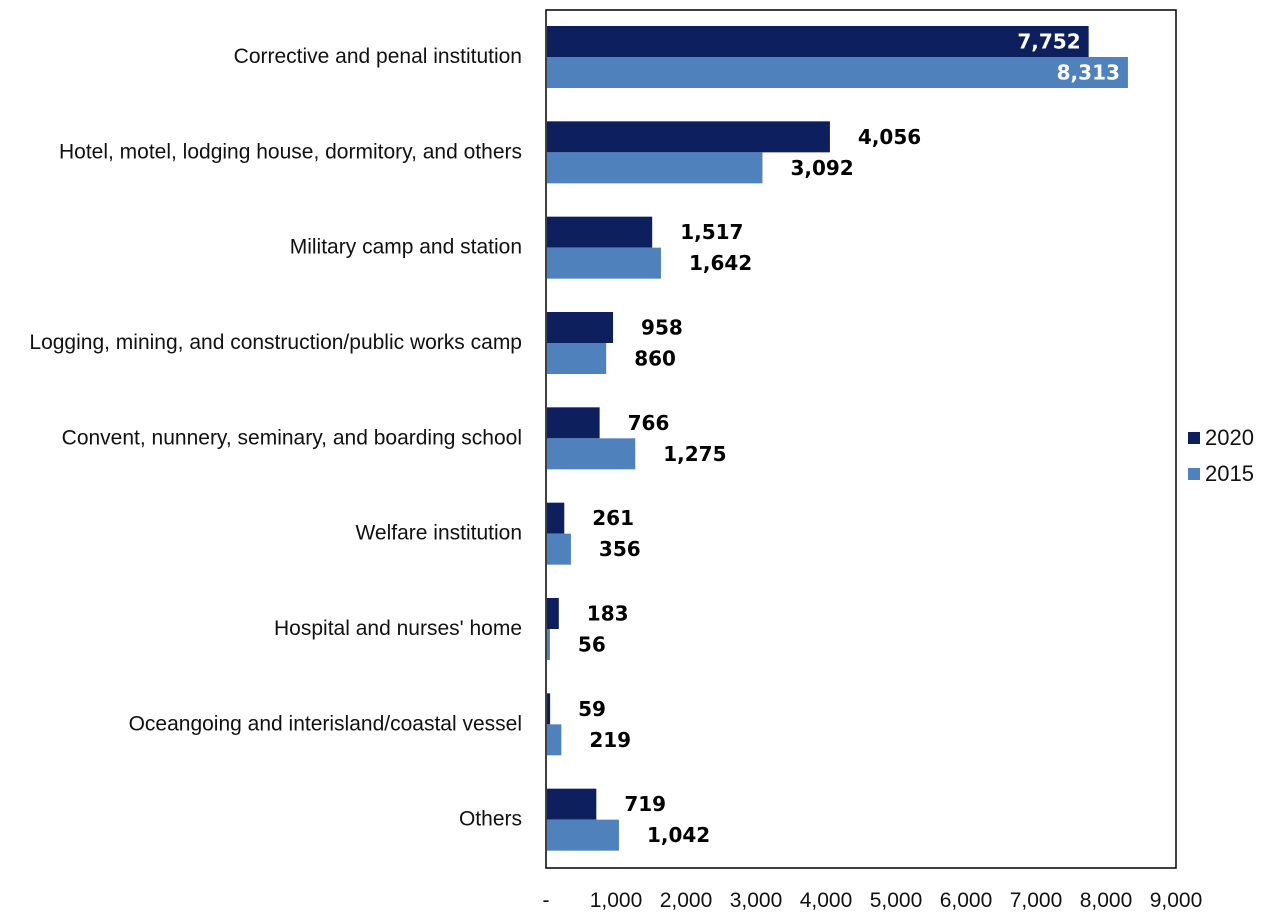 This screenshot has width=1273, height=916. Describe the element at coordinates (694, 454) in the screenshot. I see `data-label-2015: 1,275` at that location.